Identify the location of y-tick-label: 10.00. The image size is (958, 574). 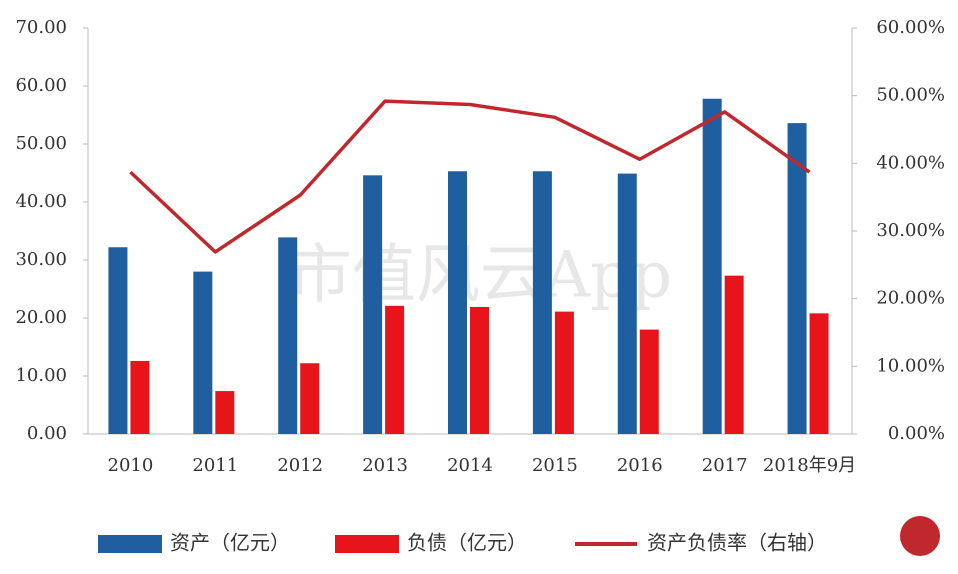
(41, 375).